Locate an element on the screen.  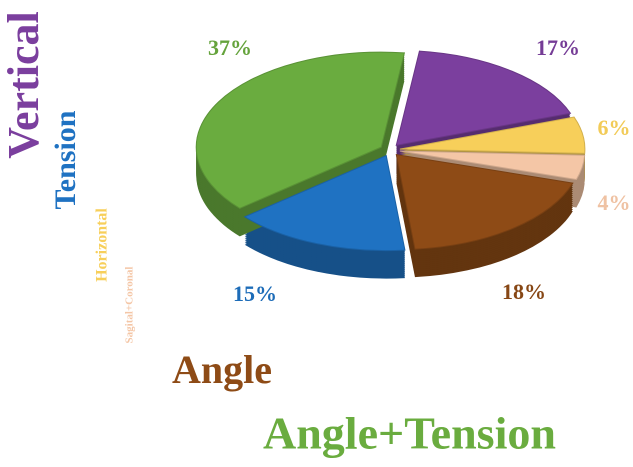
value-label: 4% is located at coordinates (614, 202).